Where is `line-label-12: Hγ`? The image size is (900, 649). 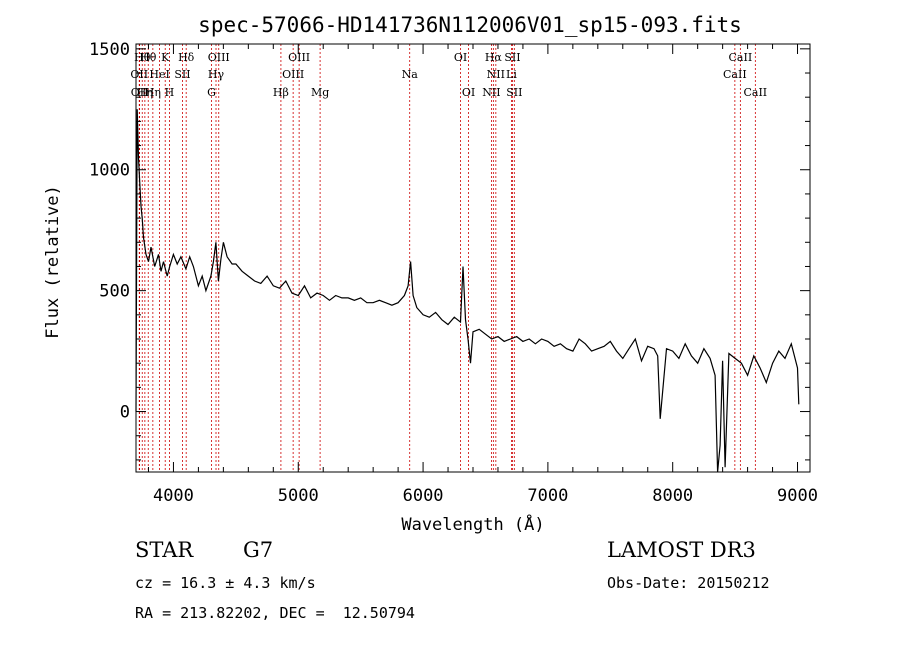 line-label-12: Hγ is located at coordinates (216, 74).